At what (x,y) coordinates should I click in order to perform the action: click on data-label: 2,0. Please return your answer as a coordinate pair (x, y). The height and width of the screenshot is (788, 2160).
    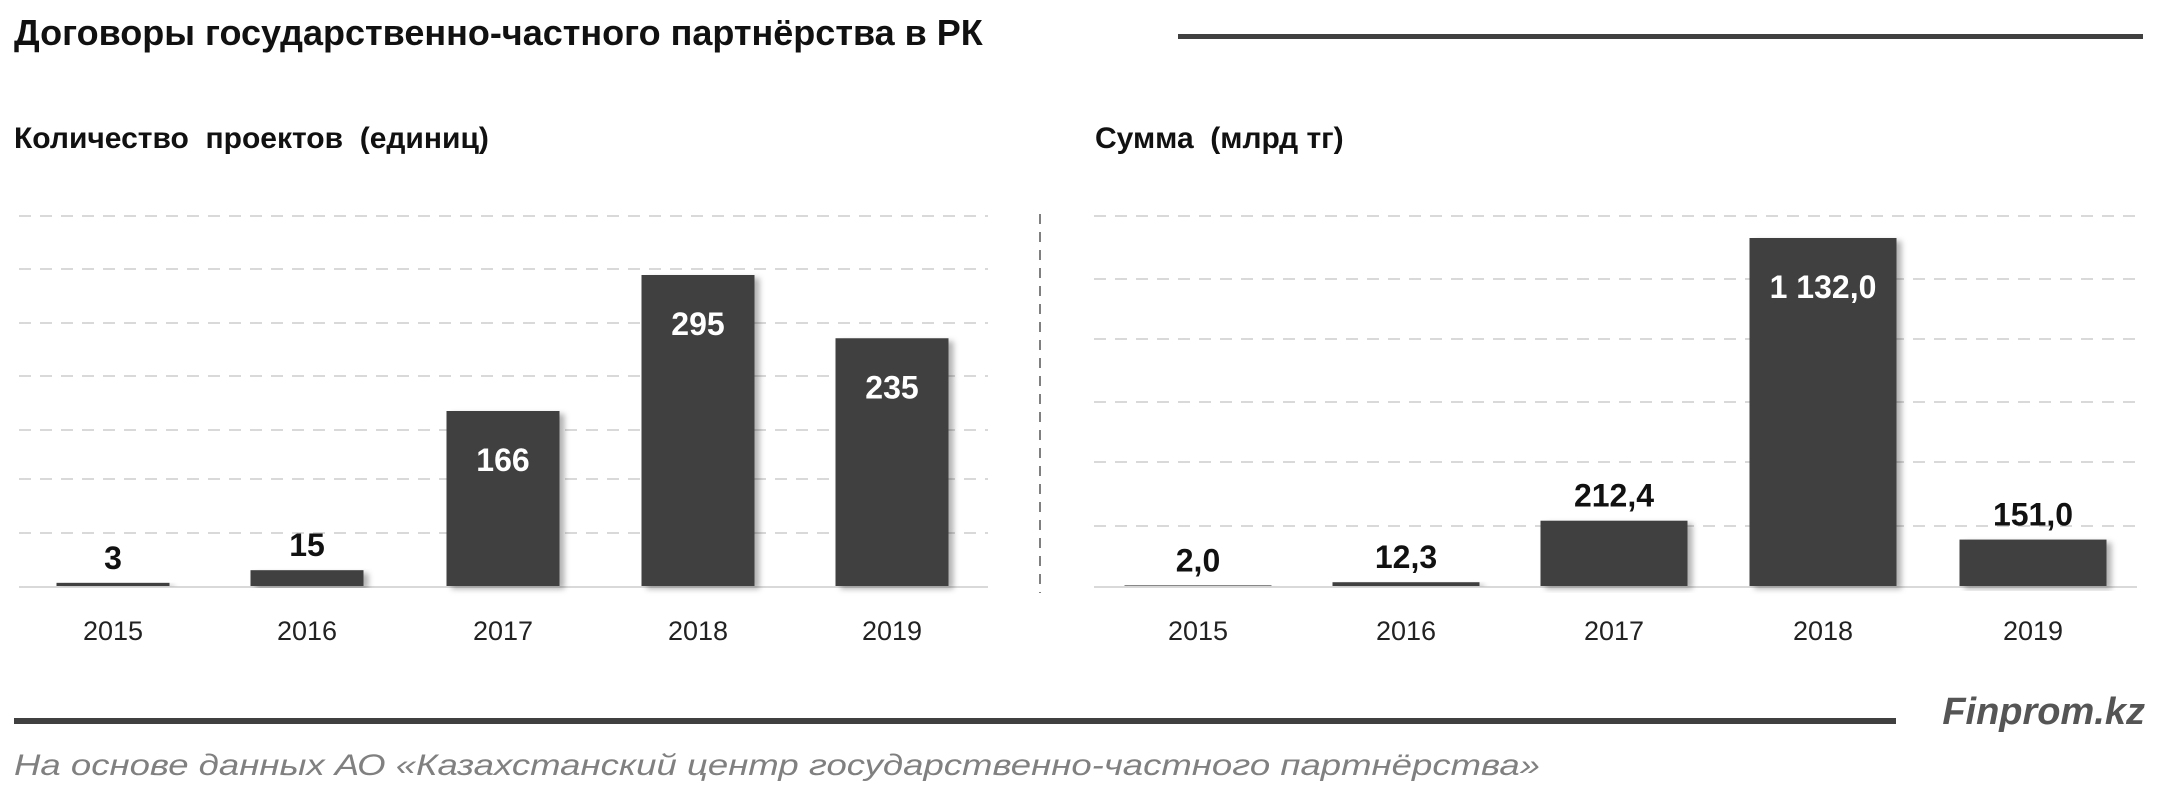
    Looking at the image, I should click on (1198, 560).